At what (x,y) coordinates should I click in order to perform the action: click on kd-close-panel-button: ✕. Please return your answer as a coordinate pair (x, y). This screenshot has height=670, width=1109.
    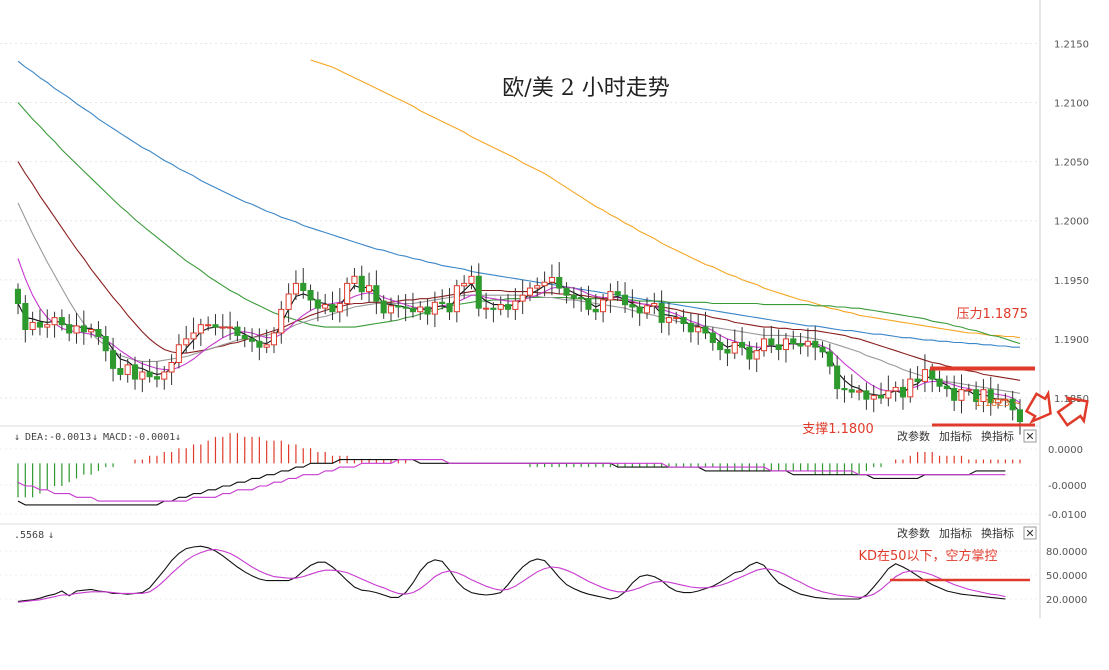
    Looking at the image, I should click on (1030, 533).